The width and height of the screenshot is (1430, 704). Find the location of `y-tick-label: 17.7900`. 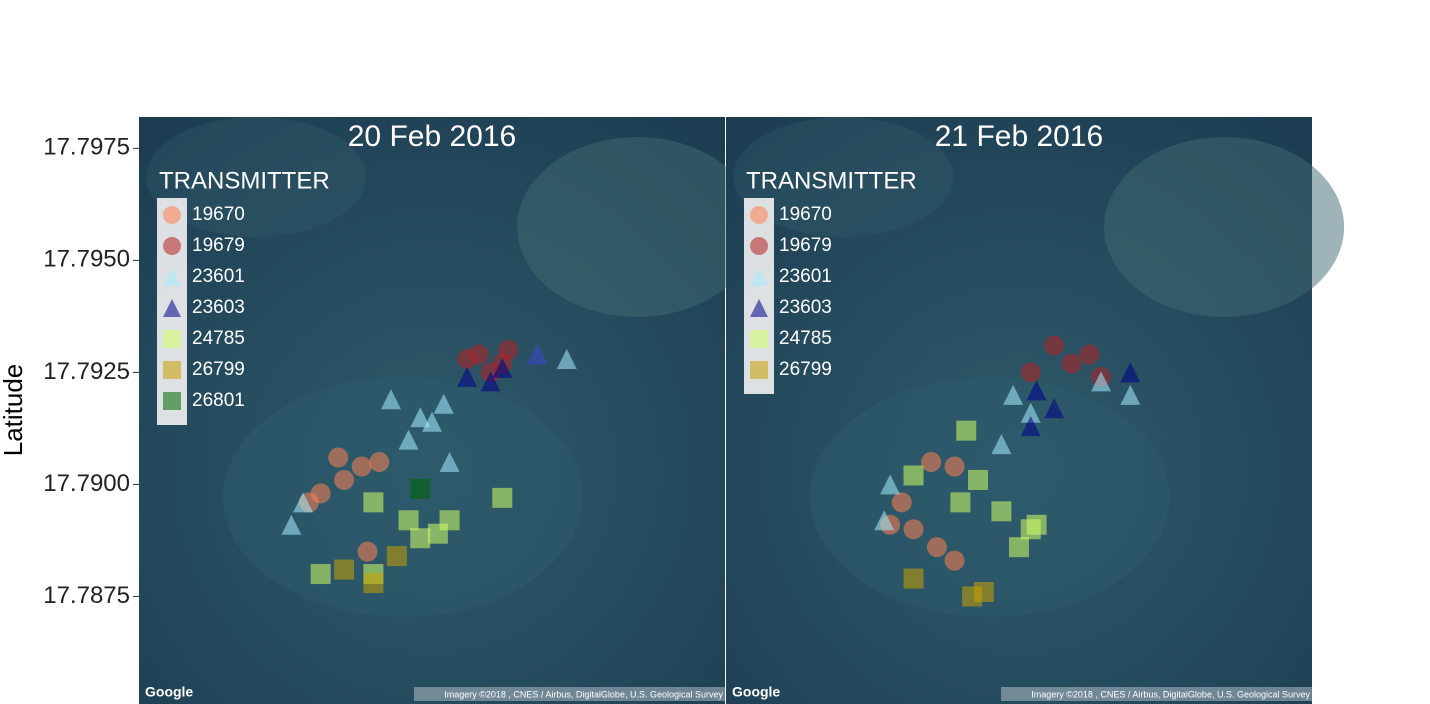

y-tick-label: 17.7900 is located at coordinates (86, 483).